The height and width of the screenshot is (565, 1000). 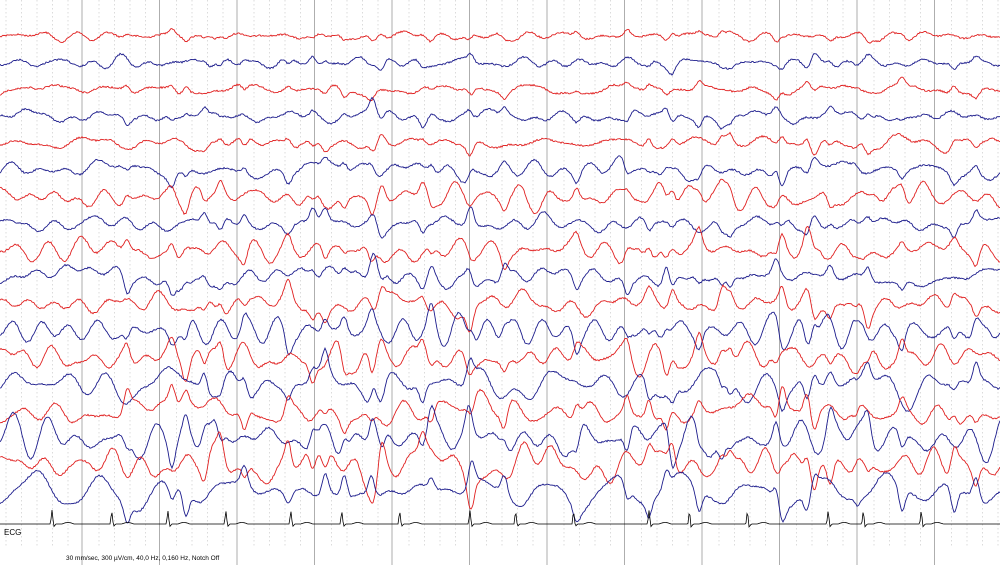 I want to click on ecg-trace, so click(x=500, y=518).